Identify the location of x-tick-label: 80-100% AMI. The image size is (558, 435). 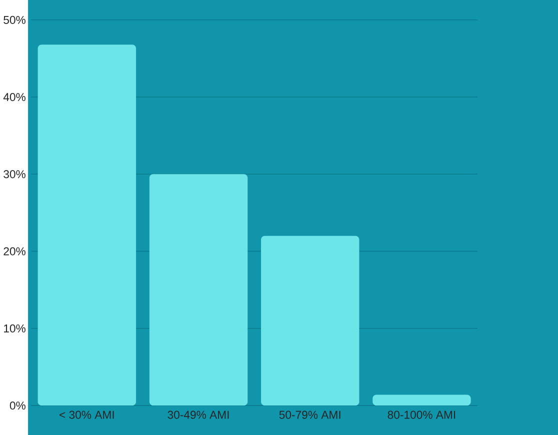
(422, 414).